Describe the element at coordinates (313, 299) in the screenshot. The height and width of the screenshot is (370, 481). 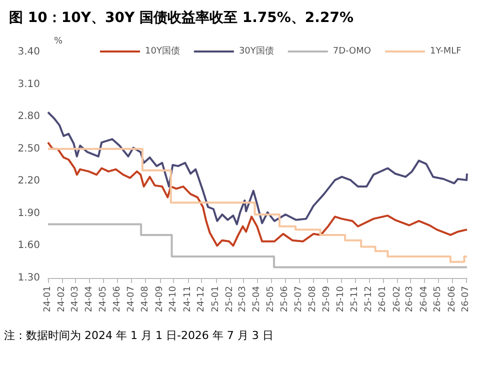
I see `x-tick-label: 25-08` at that location.